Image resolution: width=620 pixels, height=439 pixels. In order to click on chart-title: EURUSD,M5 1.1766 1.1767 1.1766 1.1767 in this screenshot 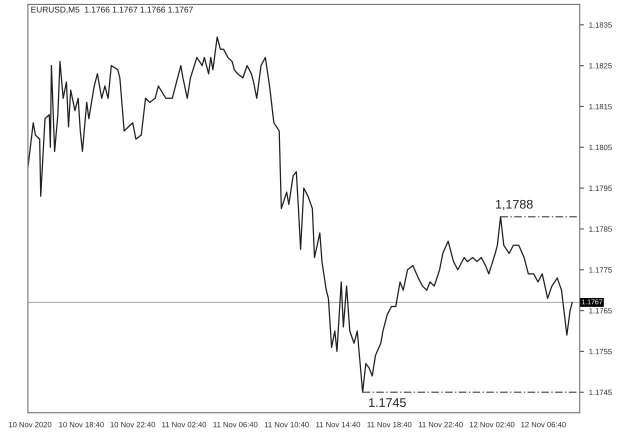, I will do `click(112, 10)`.